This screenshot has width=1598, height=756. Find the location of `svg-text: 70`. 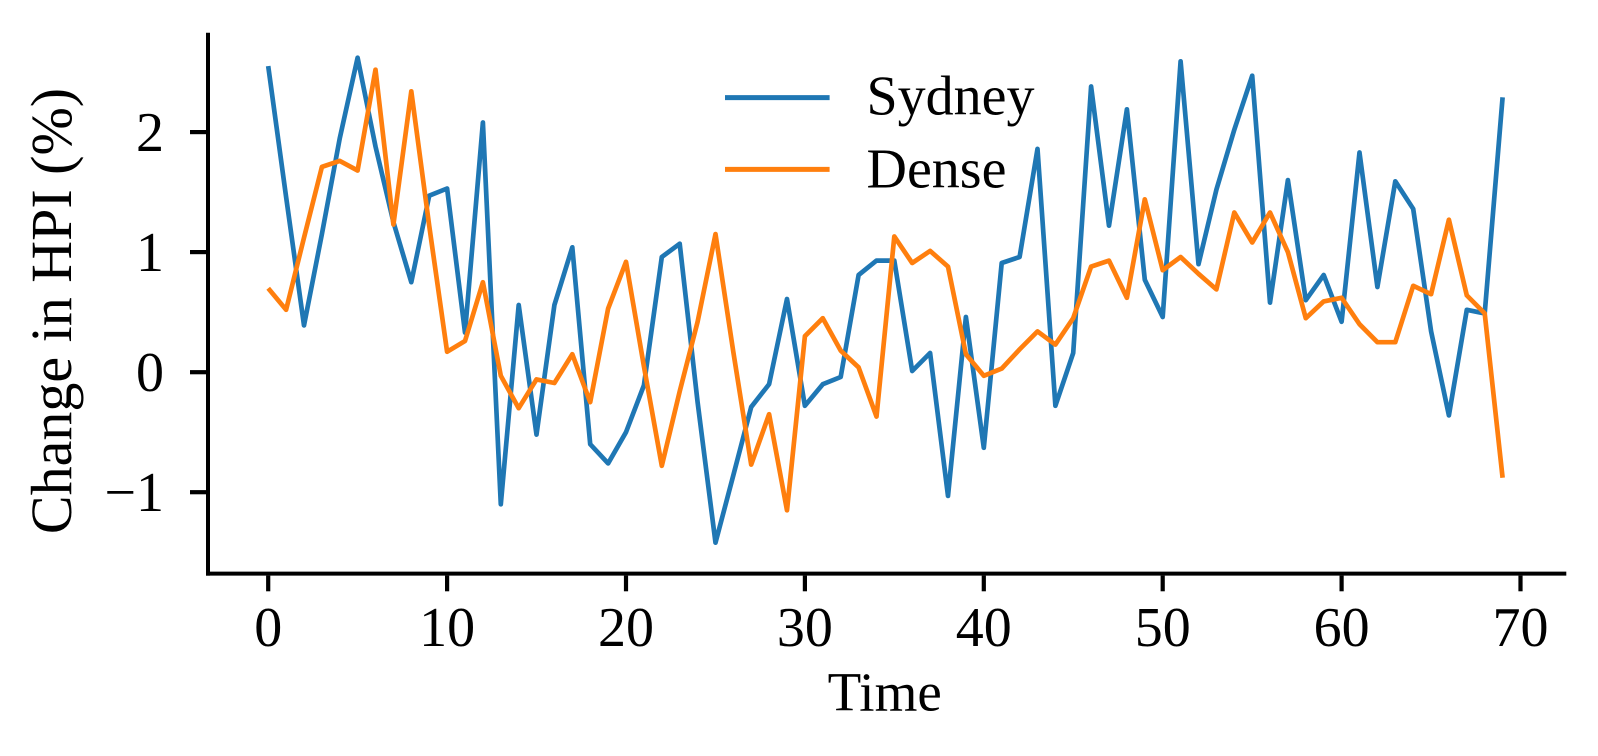

svg-text: 70 is located at coordinates (1521, 628).